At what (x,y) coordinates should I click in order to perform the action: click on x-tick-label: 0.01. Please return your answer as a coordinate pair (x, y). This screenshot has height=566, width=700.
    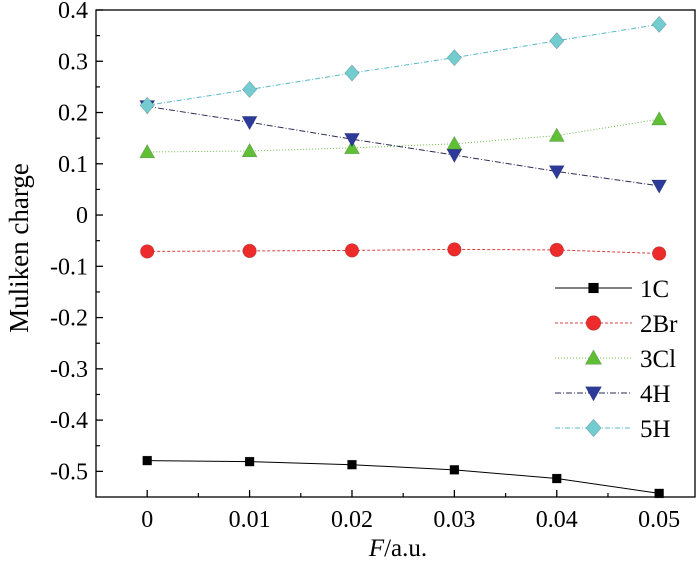
    Looking at the image, I should click on (250, 520).